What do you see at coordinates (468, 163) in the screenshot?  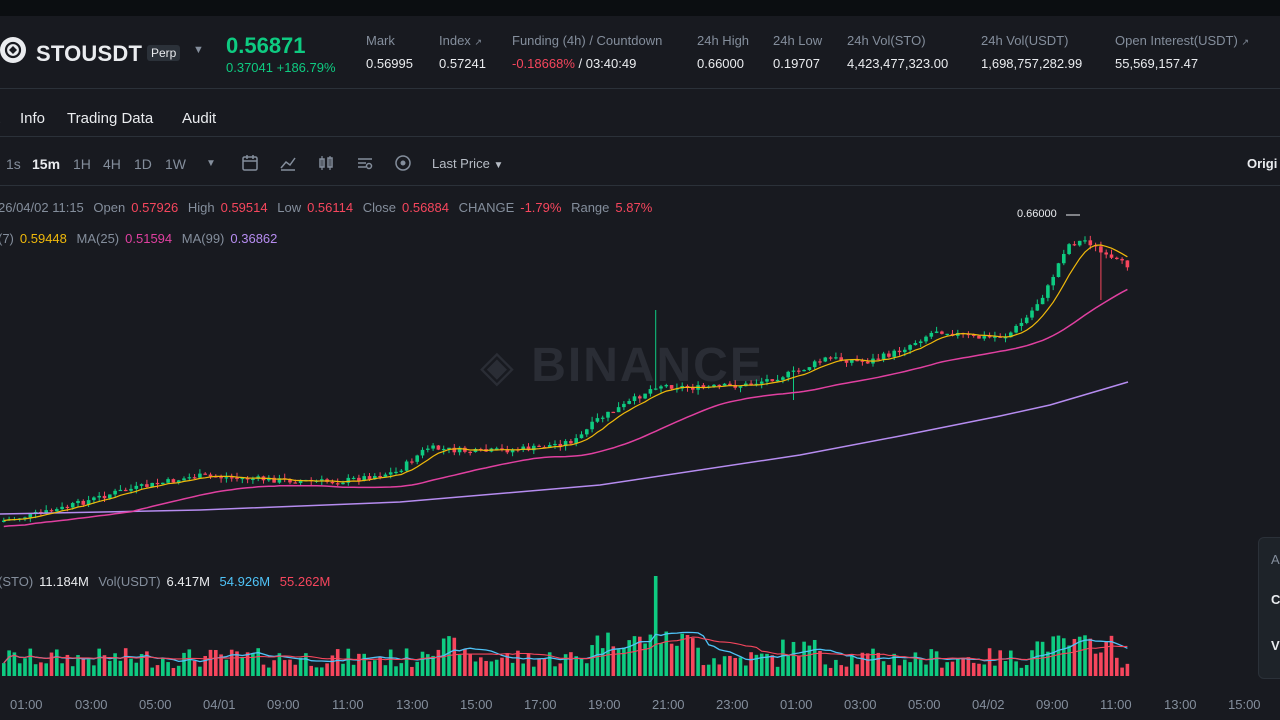 I see `price-type-select: Last Price ▼` at bounding box center [468, 163].